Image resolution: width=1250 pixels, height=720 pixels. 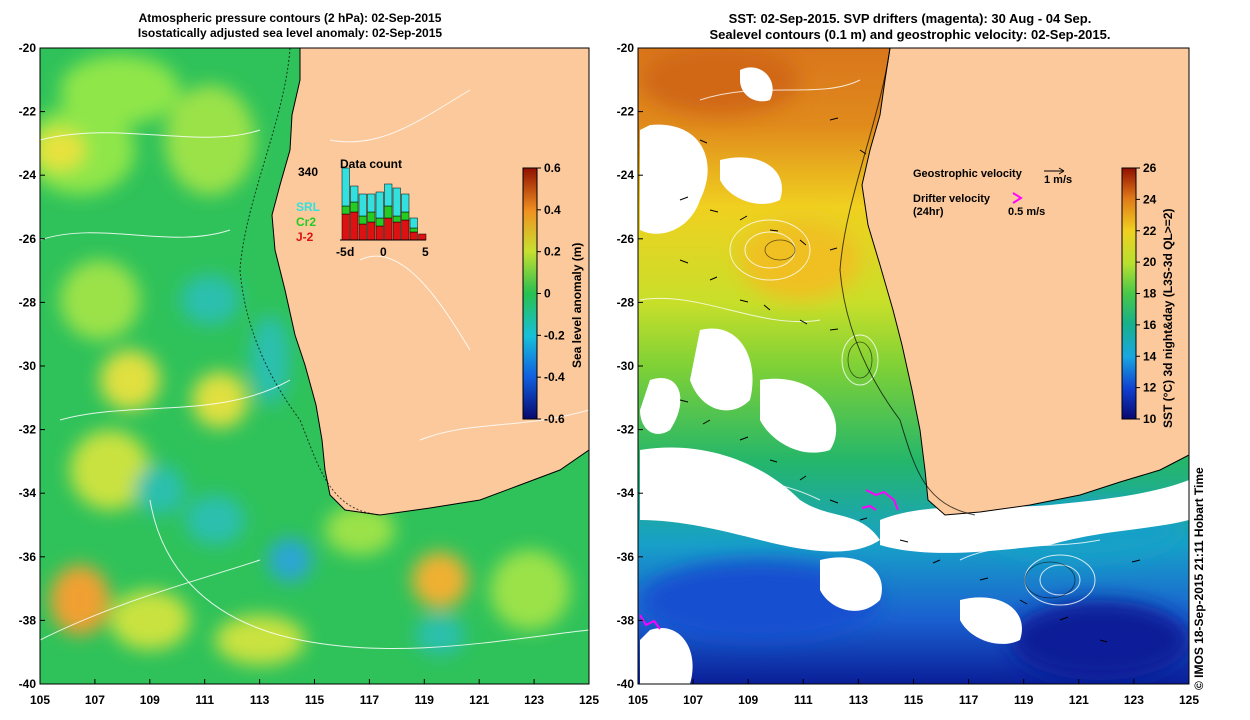 I want to click on inset-tick-0: 0, so click(x=383, y=252).